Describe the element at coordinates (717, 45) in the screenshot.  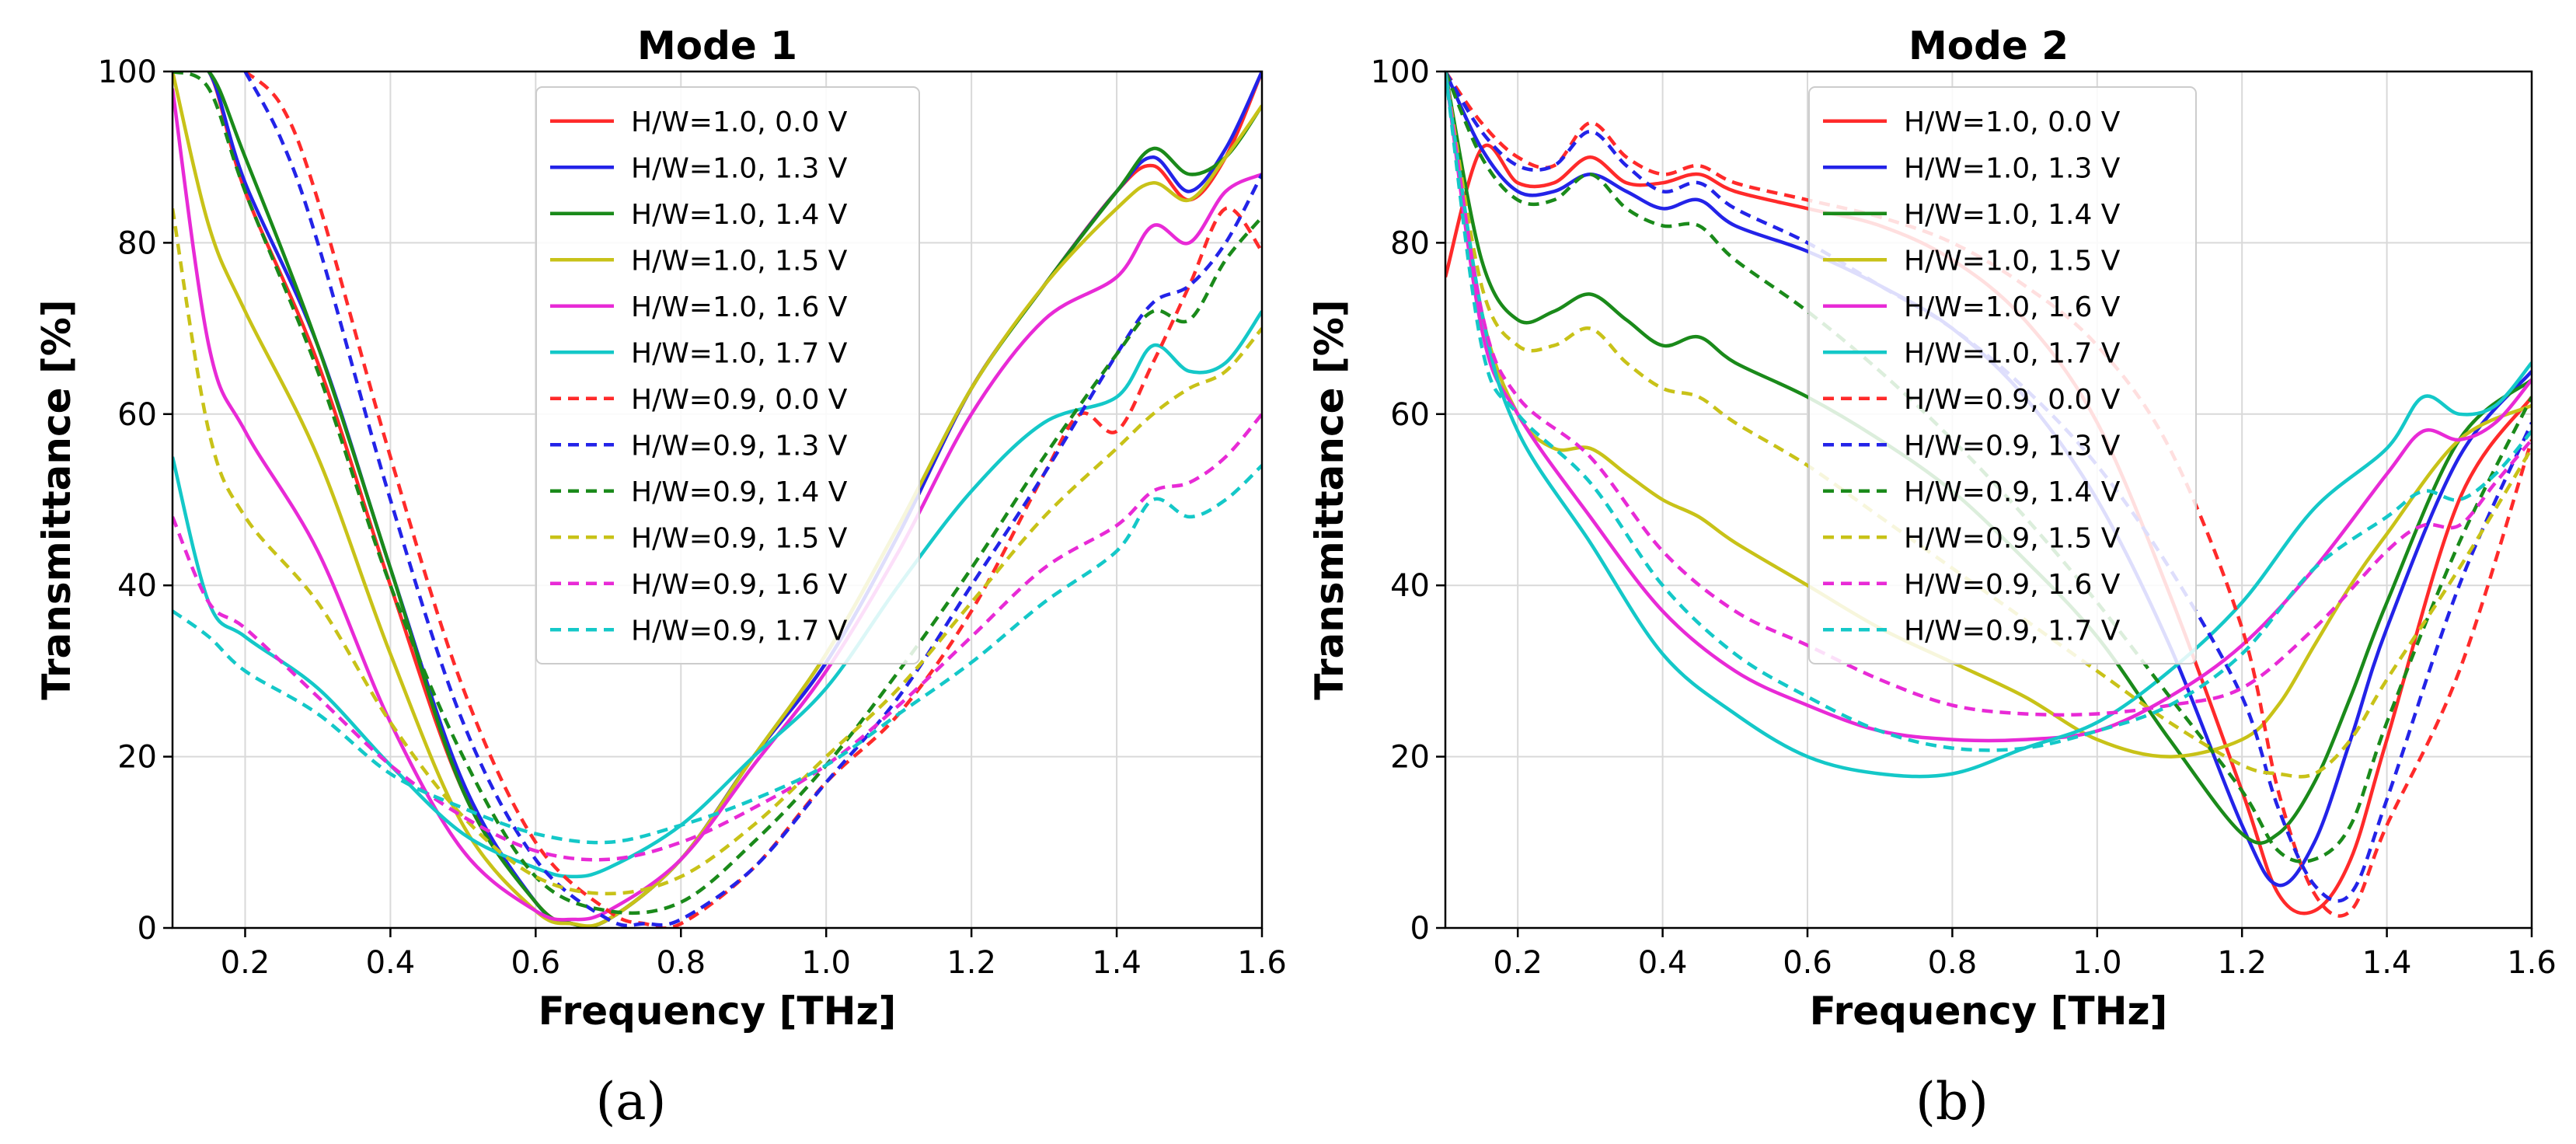
I see `chart-title: Mode 1` at that location.